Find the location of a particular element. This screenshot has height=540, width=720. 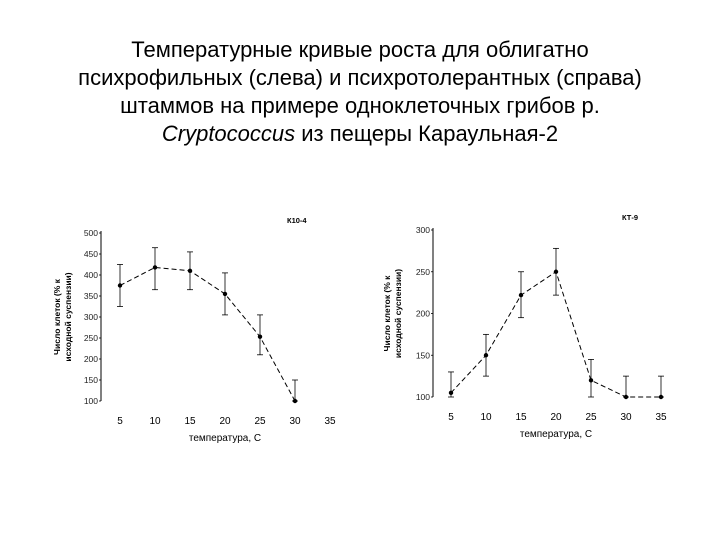

title-line-1: Температурные кривые роста для облигатно is located at coordinates (360, 49).